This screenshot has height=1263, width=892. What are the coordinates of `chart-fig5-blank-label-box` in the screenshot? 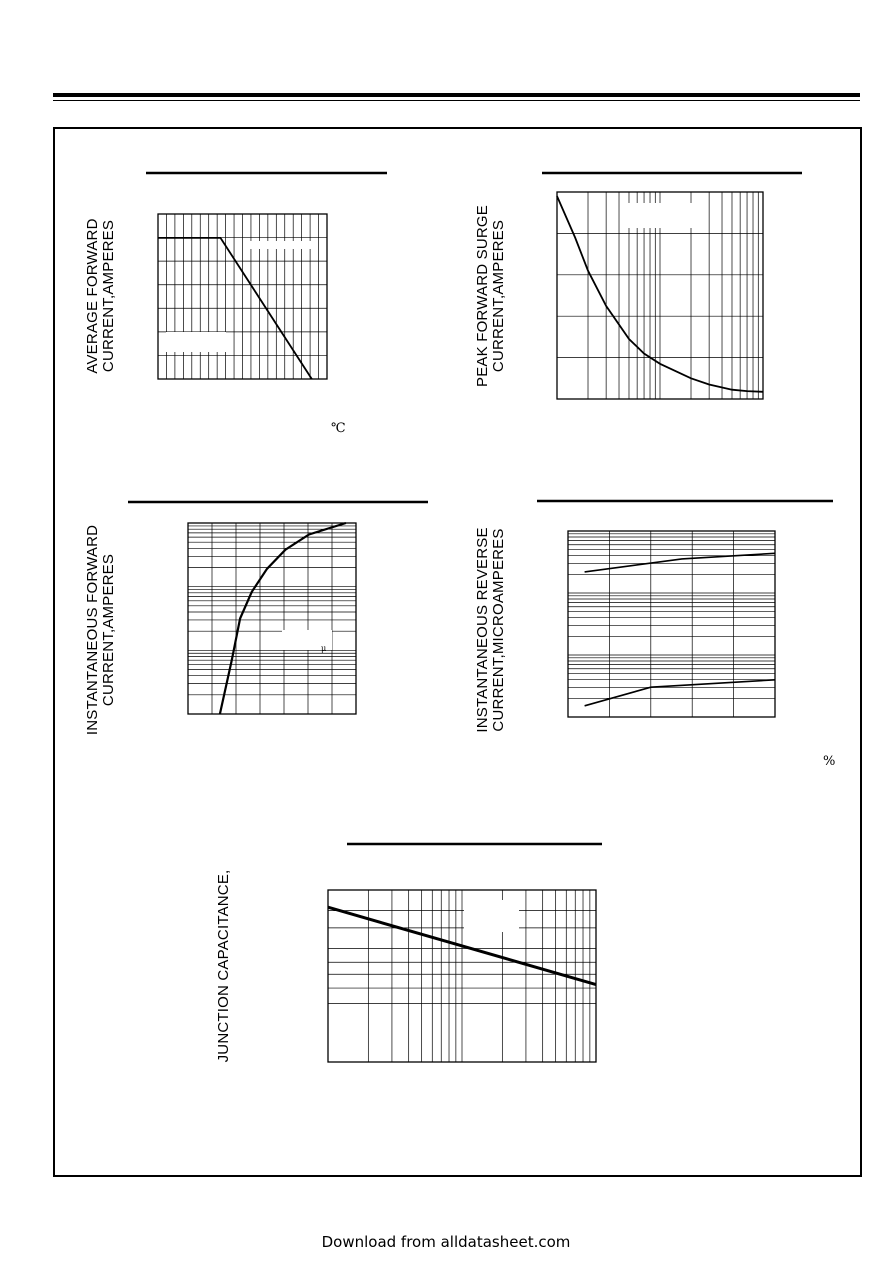 It's located at (491, 916).